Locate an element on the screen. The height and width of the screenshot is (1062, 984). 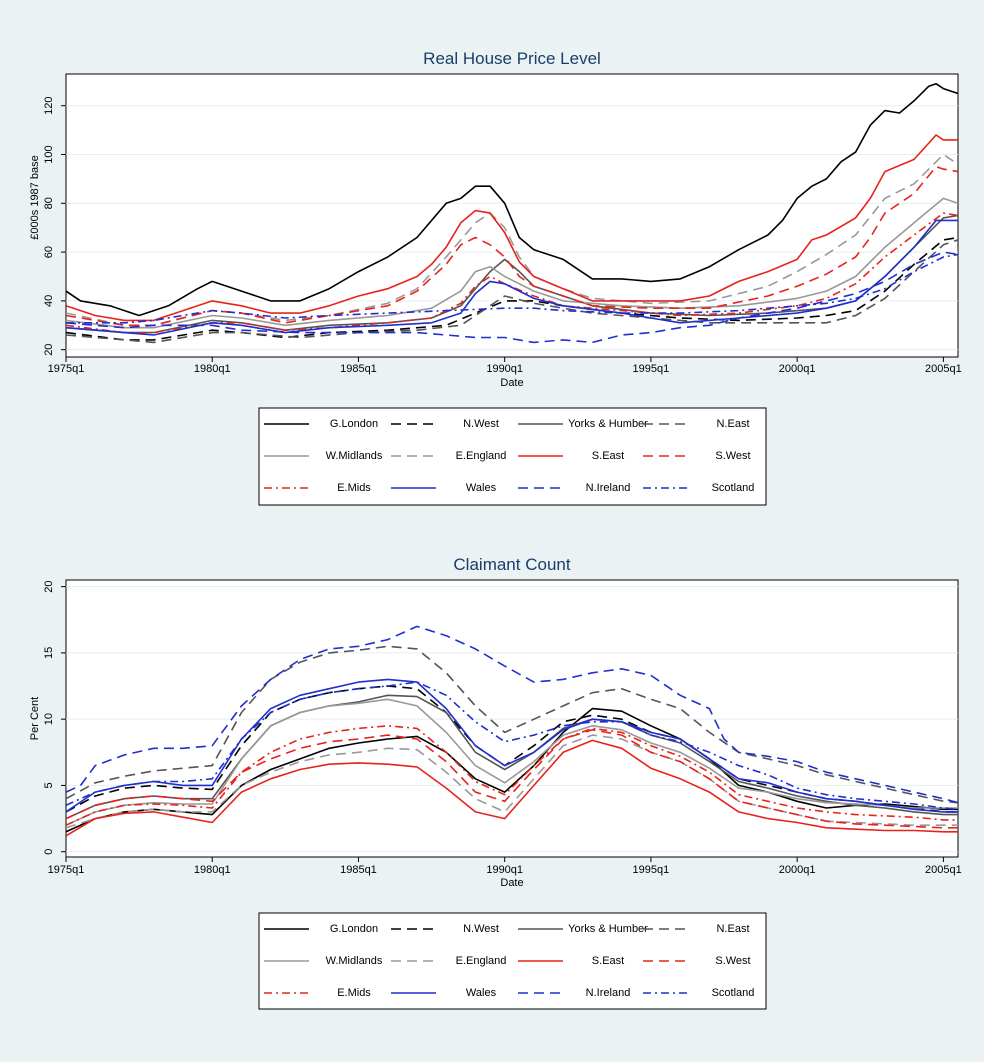
series-line-scotland is located at coordinates (512, 746).